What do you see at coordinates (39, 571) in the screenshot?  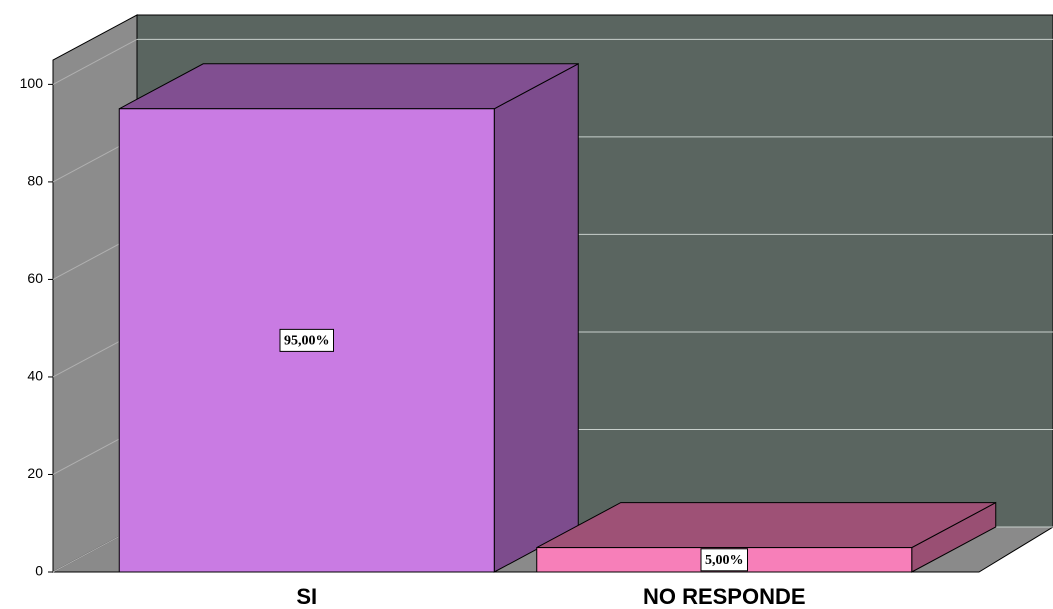 I see `y-tick-label: 0` at bounding box center [39, 571].